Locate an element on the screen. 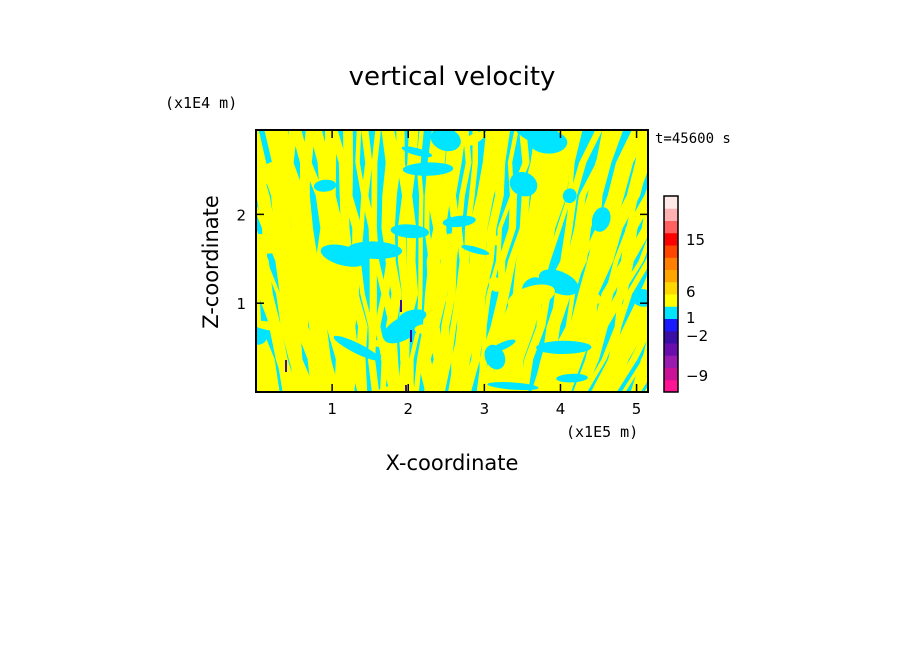  y-tick-label: 1 is located at coordinates (241, 304).